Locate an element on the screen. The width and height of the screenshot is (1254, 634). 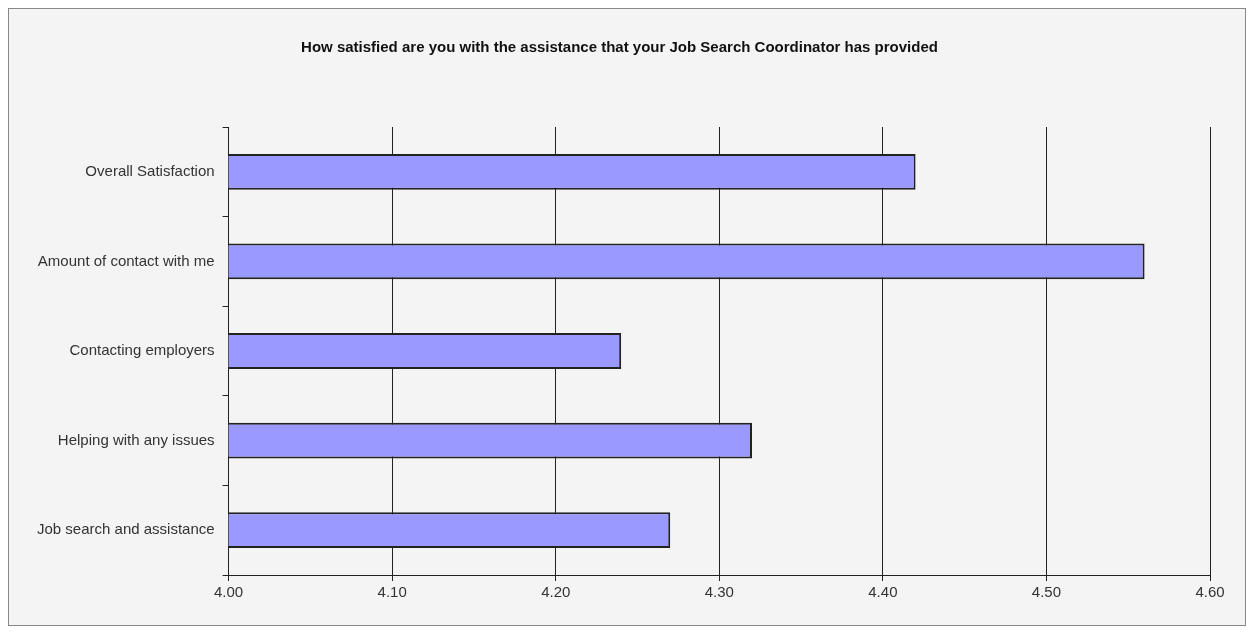
x-tick-label: 4.20 is located at coordinates (556, 592).